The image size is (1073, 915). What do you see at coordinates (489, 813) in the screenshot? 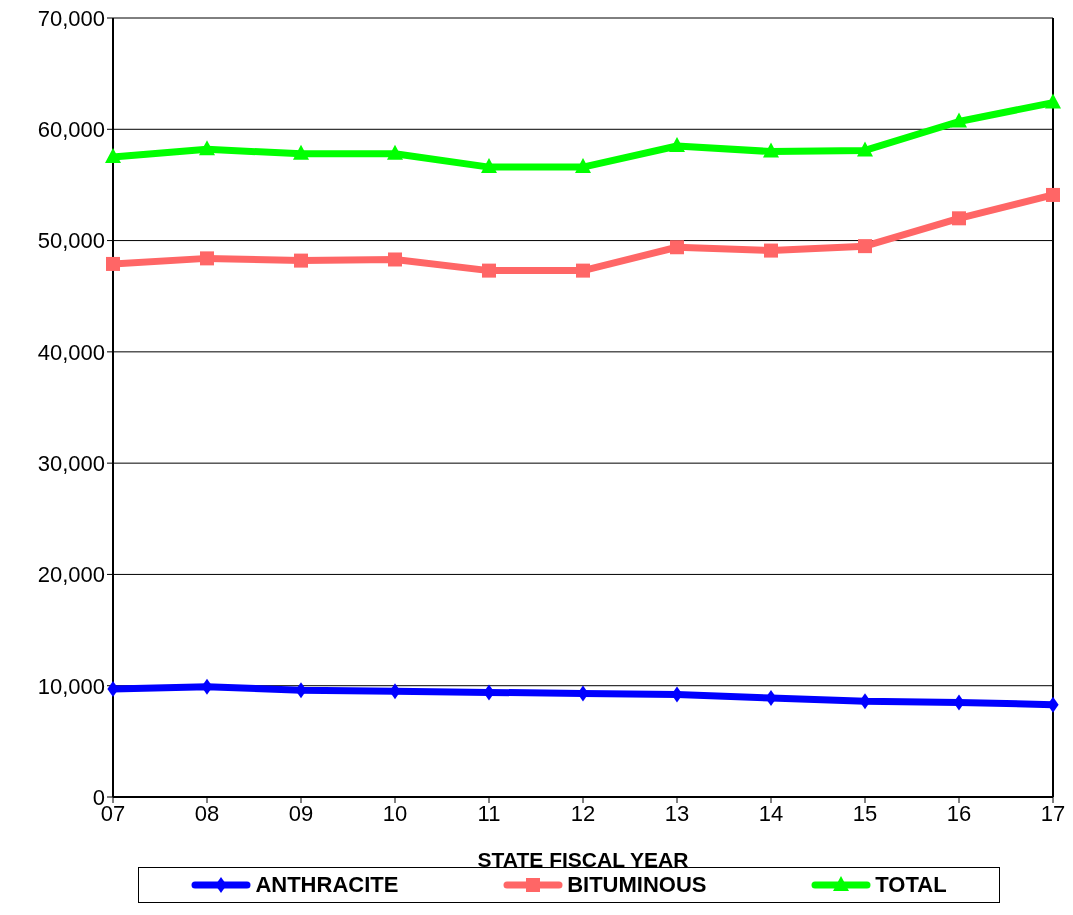
I see `x-tick-label: 11` at bounding box center [489, 813].